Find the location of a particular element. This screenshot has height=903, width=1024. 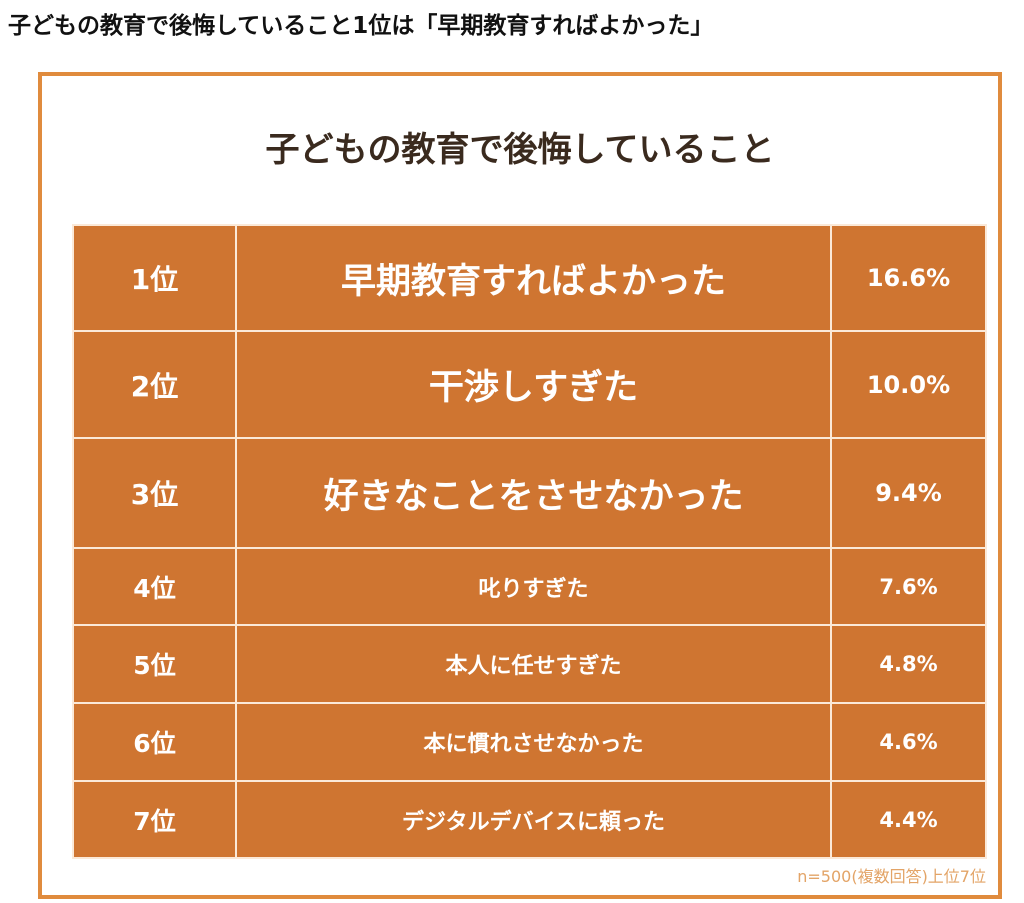

rank-cell: 4位 is located at coordinates (154, 586).